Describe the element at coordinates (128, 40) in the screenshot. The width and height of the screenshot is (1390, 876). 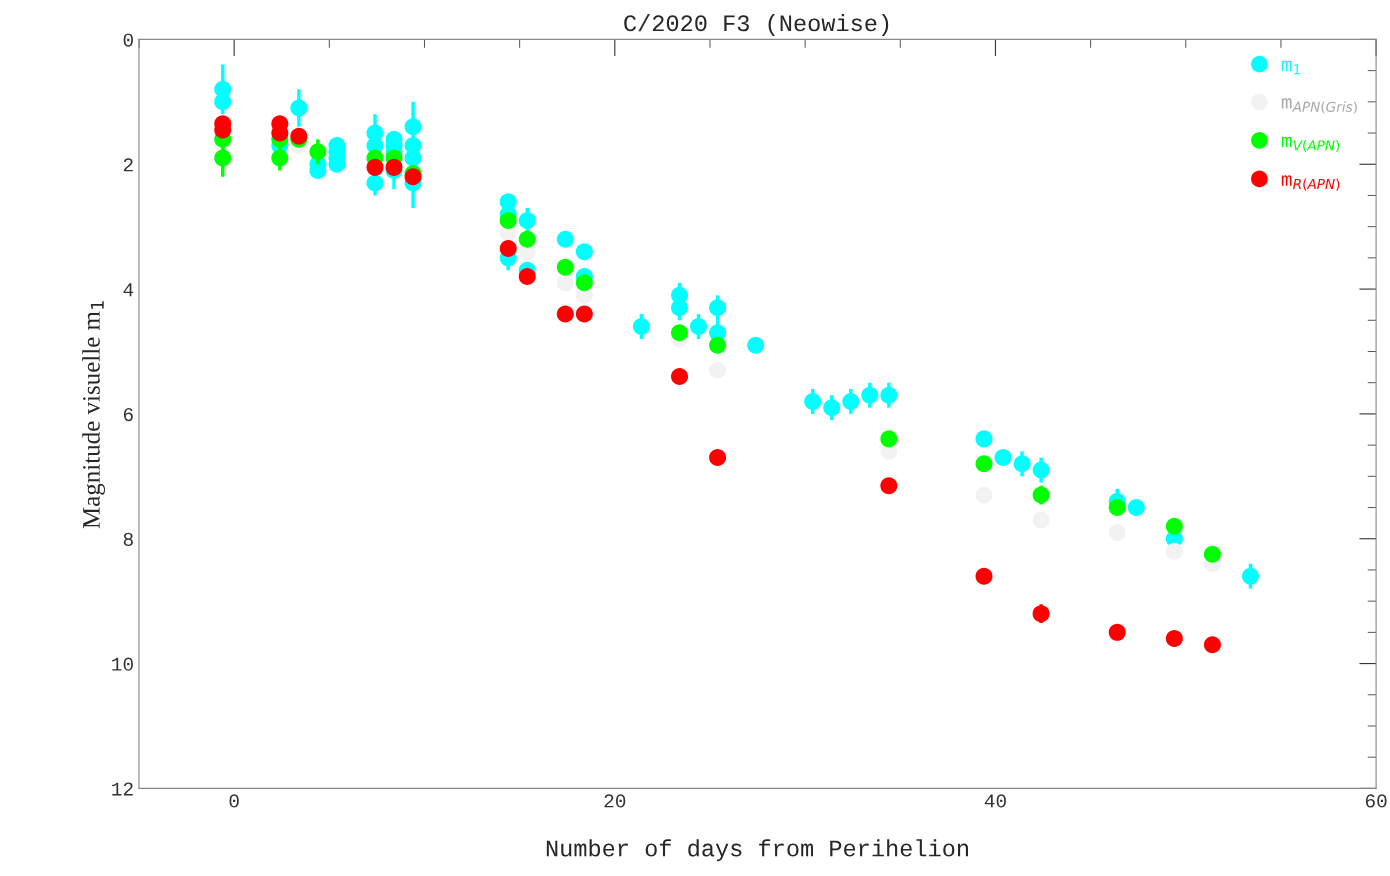
I see `y-tick-label: 0` at that location.